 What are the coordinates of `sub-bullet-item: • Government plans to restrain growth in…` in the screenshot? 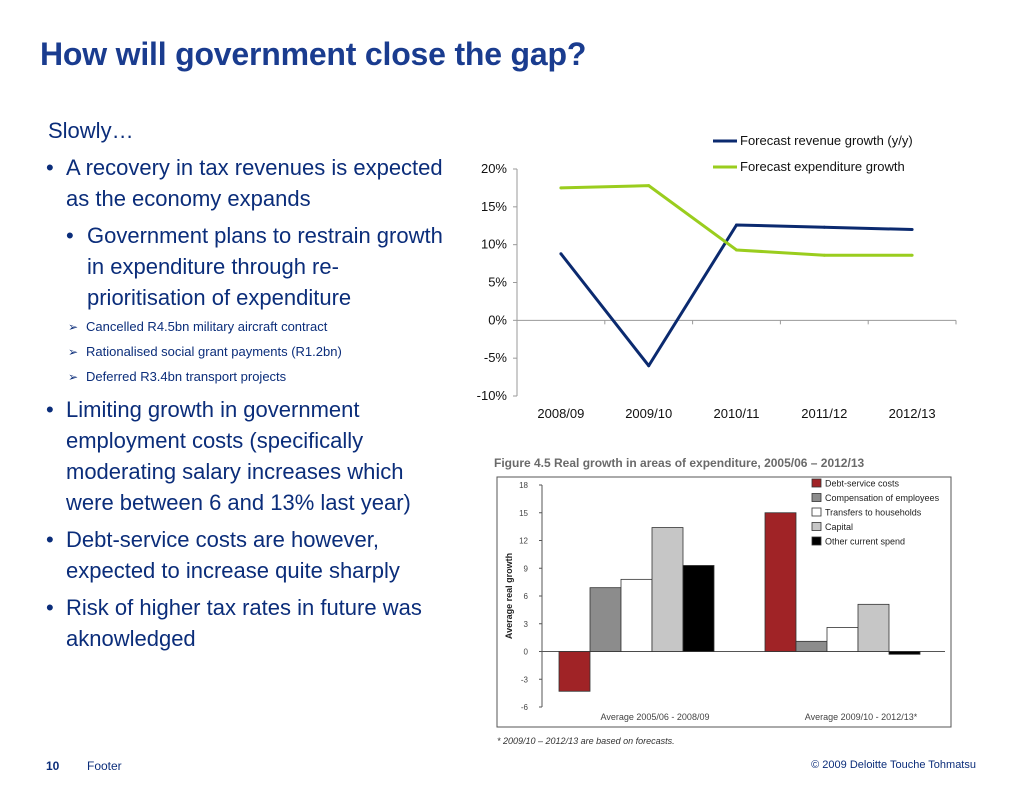 It's located at (244, 266).